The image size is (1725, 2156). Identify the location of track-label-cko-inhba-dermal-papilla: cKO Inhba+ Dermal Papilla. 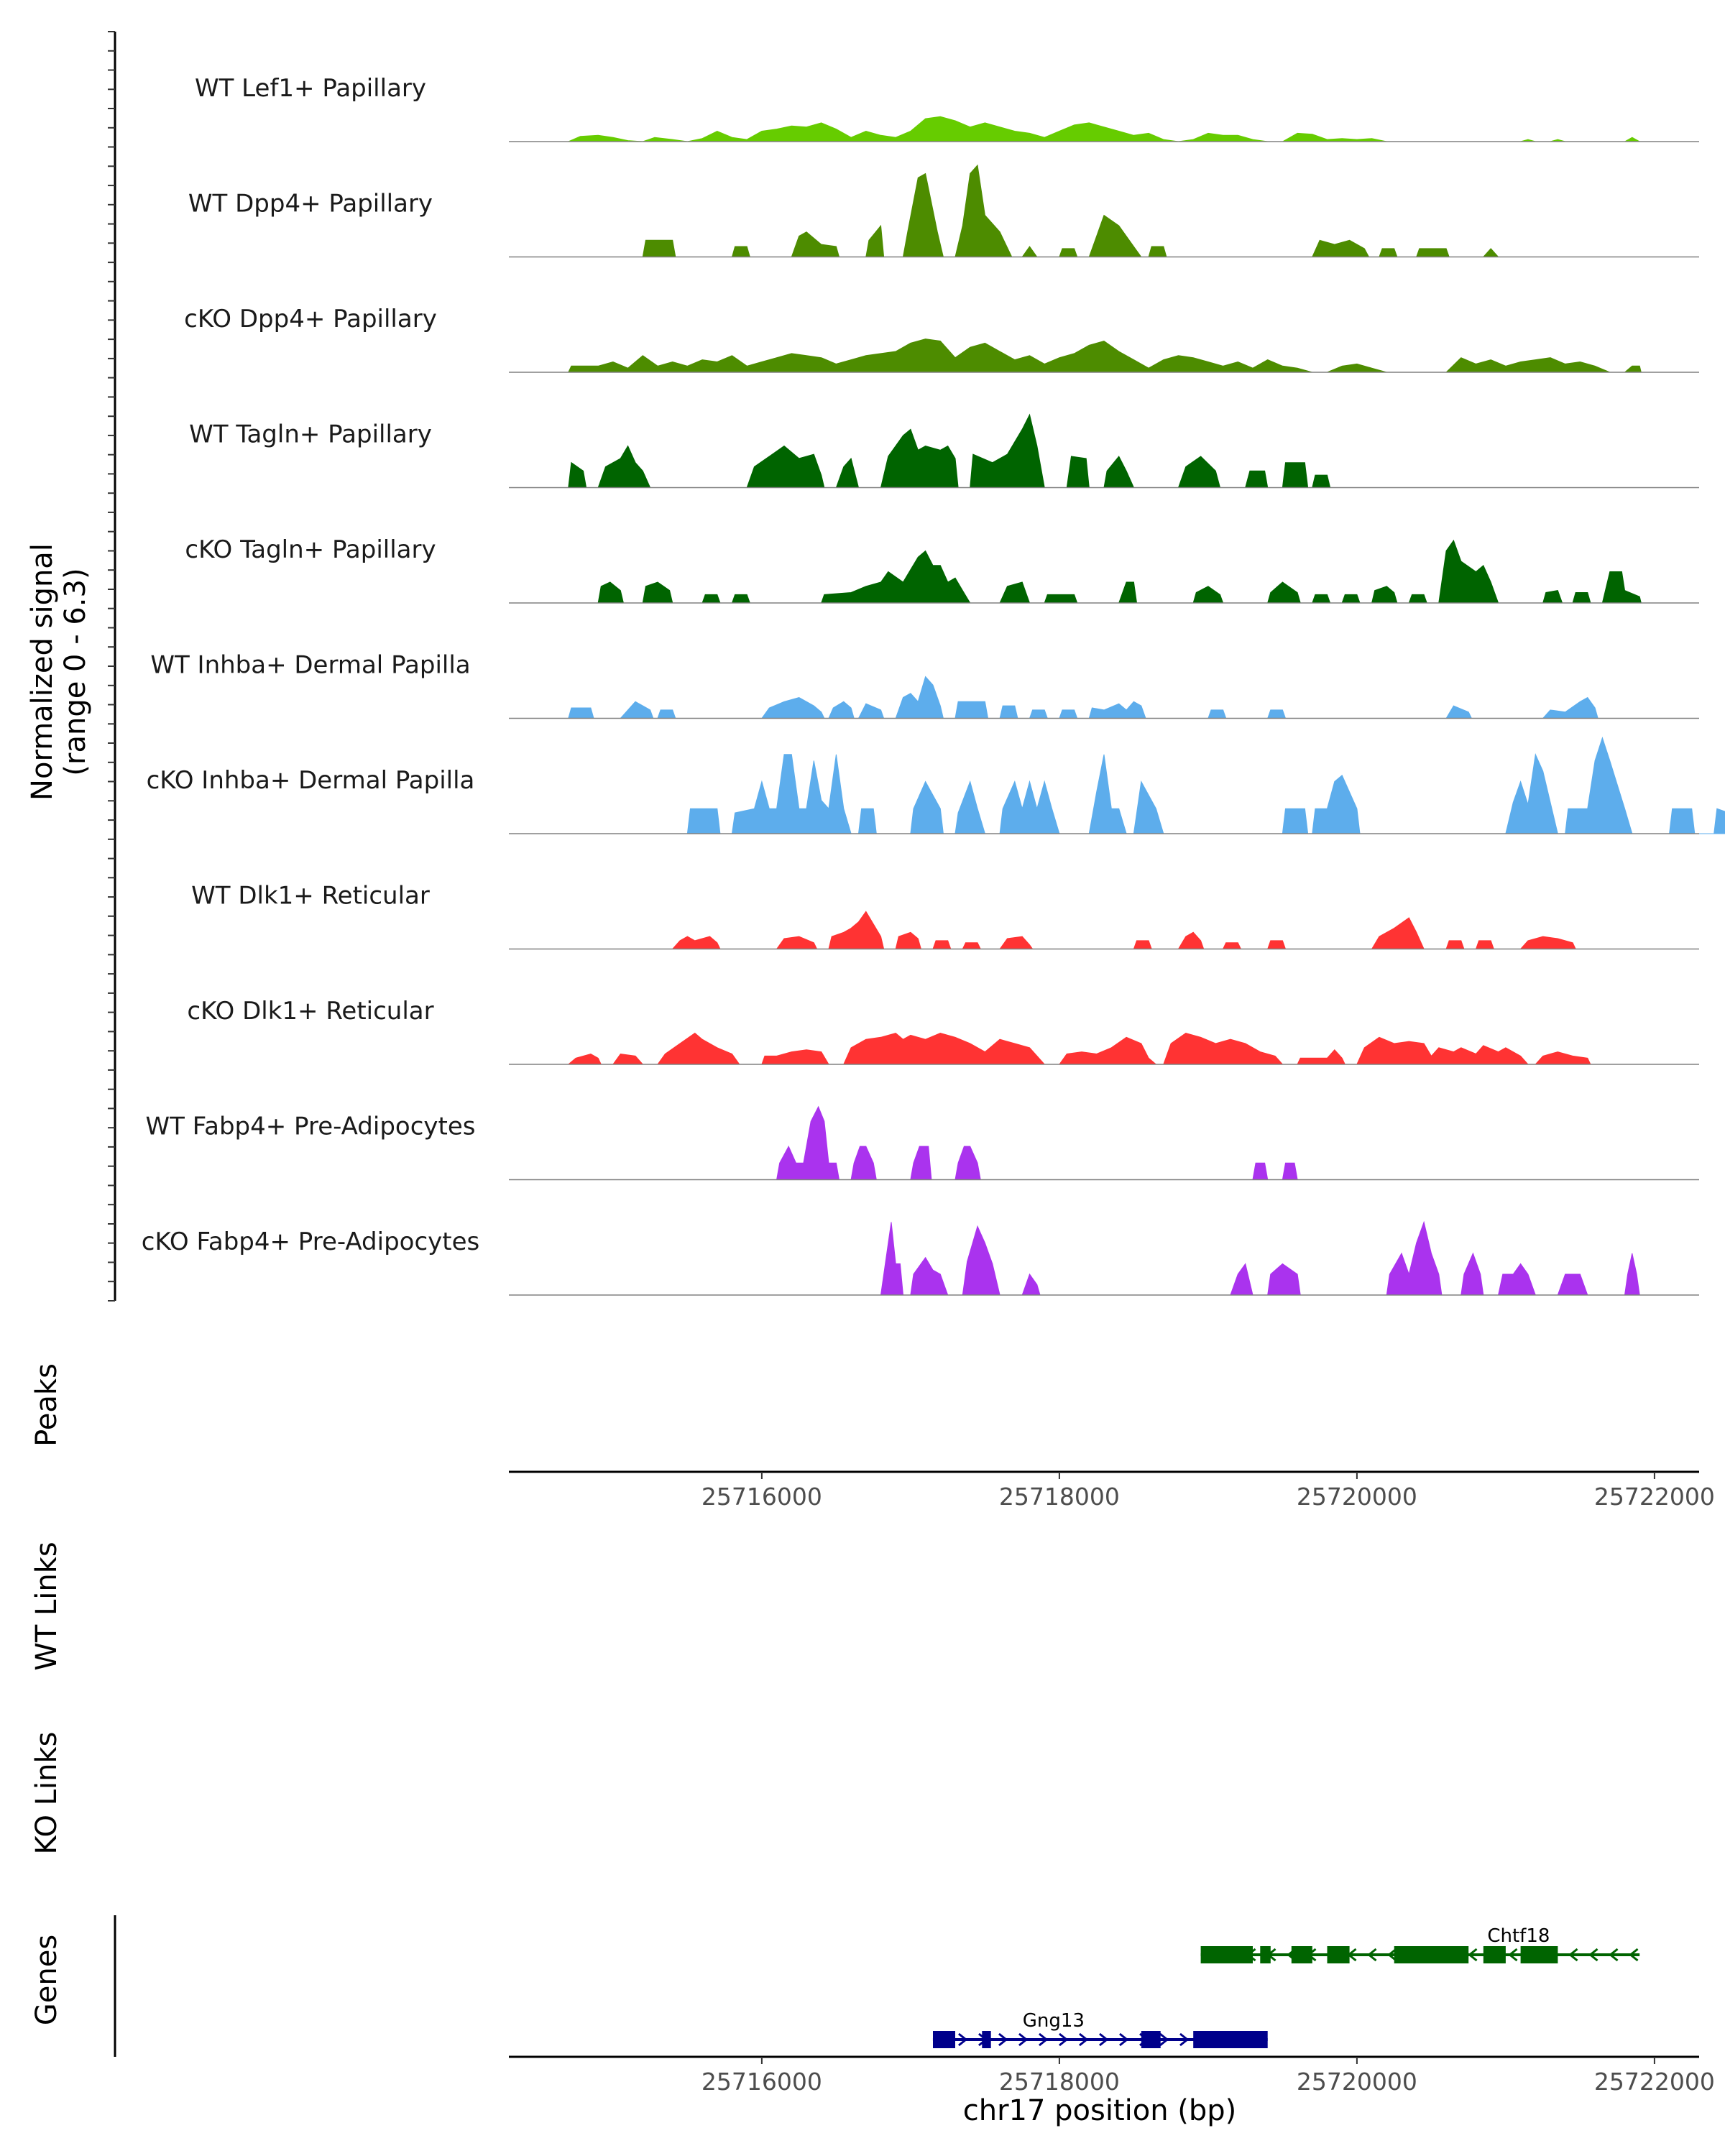
(311, 781).